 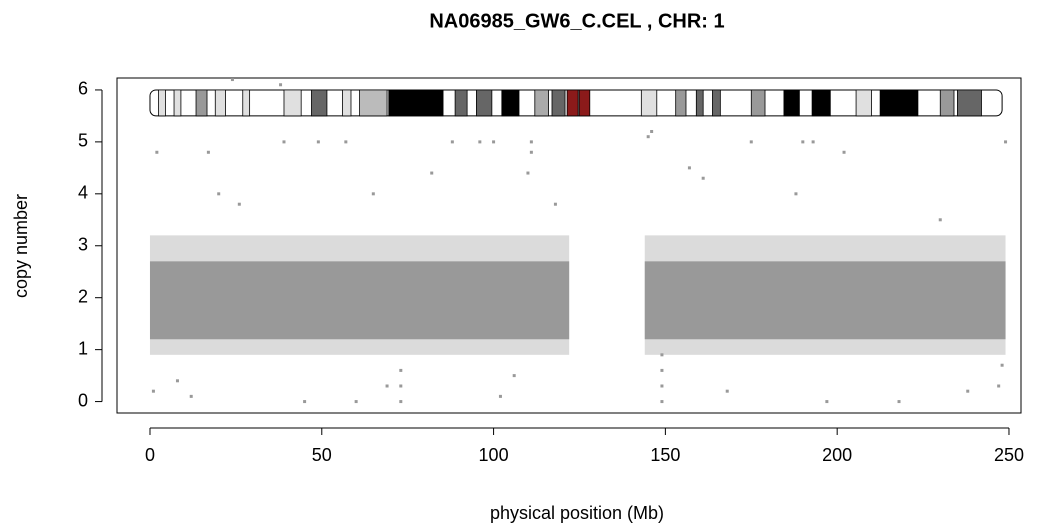 I want to click on x-tick-label: 50, so click(x=322, y=455).